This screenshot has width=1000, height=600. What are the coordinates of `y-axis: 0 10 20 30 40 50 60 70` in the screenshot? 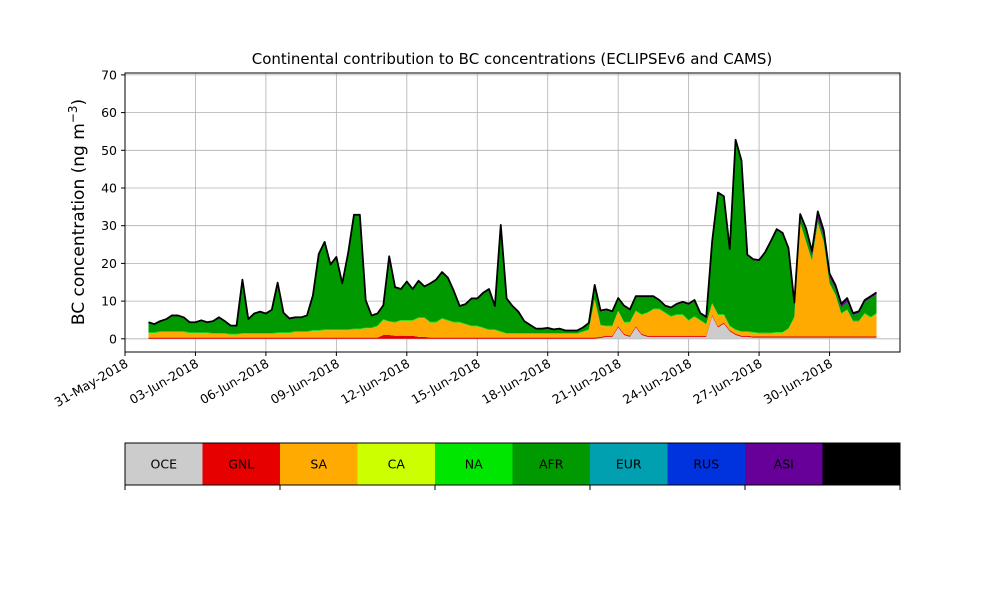 It's located at (113, 206).